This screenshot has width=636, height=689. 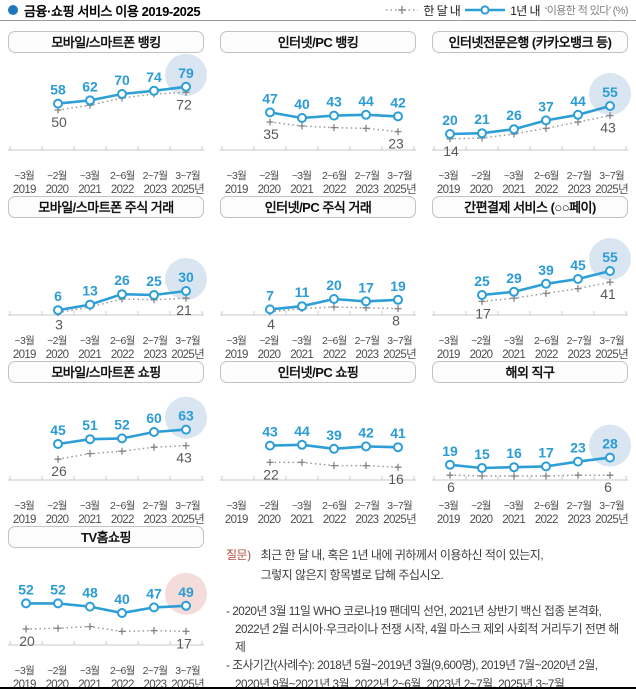 What do you see at coordinates (514, 355) in the screenshot?
I see `x-tick-year: 2021` at bounding box center [514, 355].